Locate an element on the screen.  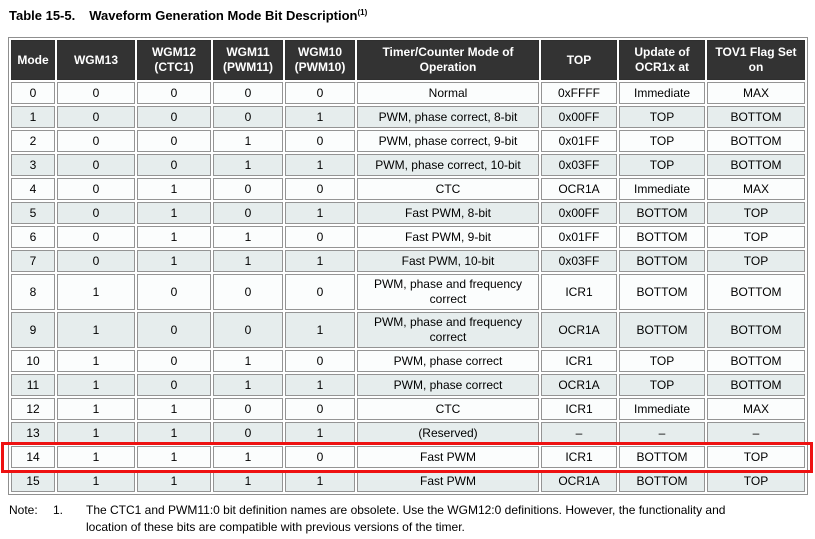
table-cell: 13 is located at coordinates (33, 433).